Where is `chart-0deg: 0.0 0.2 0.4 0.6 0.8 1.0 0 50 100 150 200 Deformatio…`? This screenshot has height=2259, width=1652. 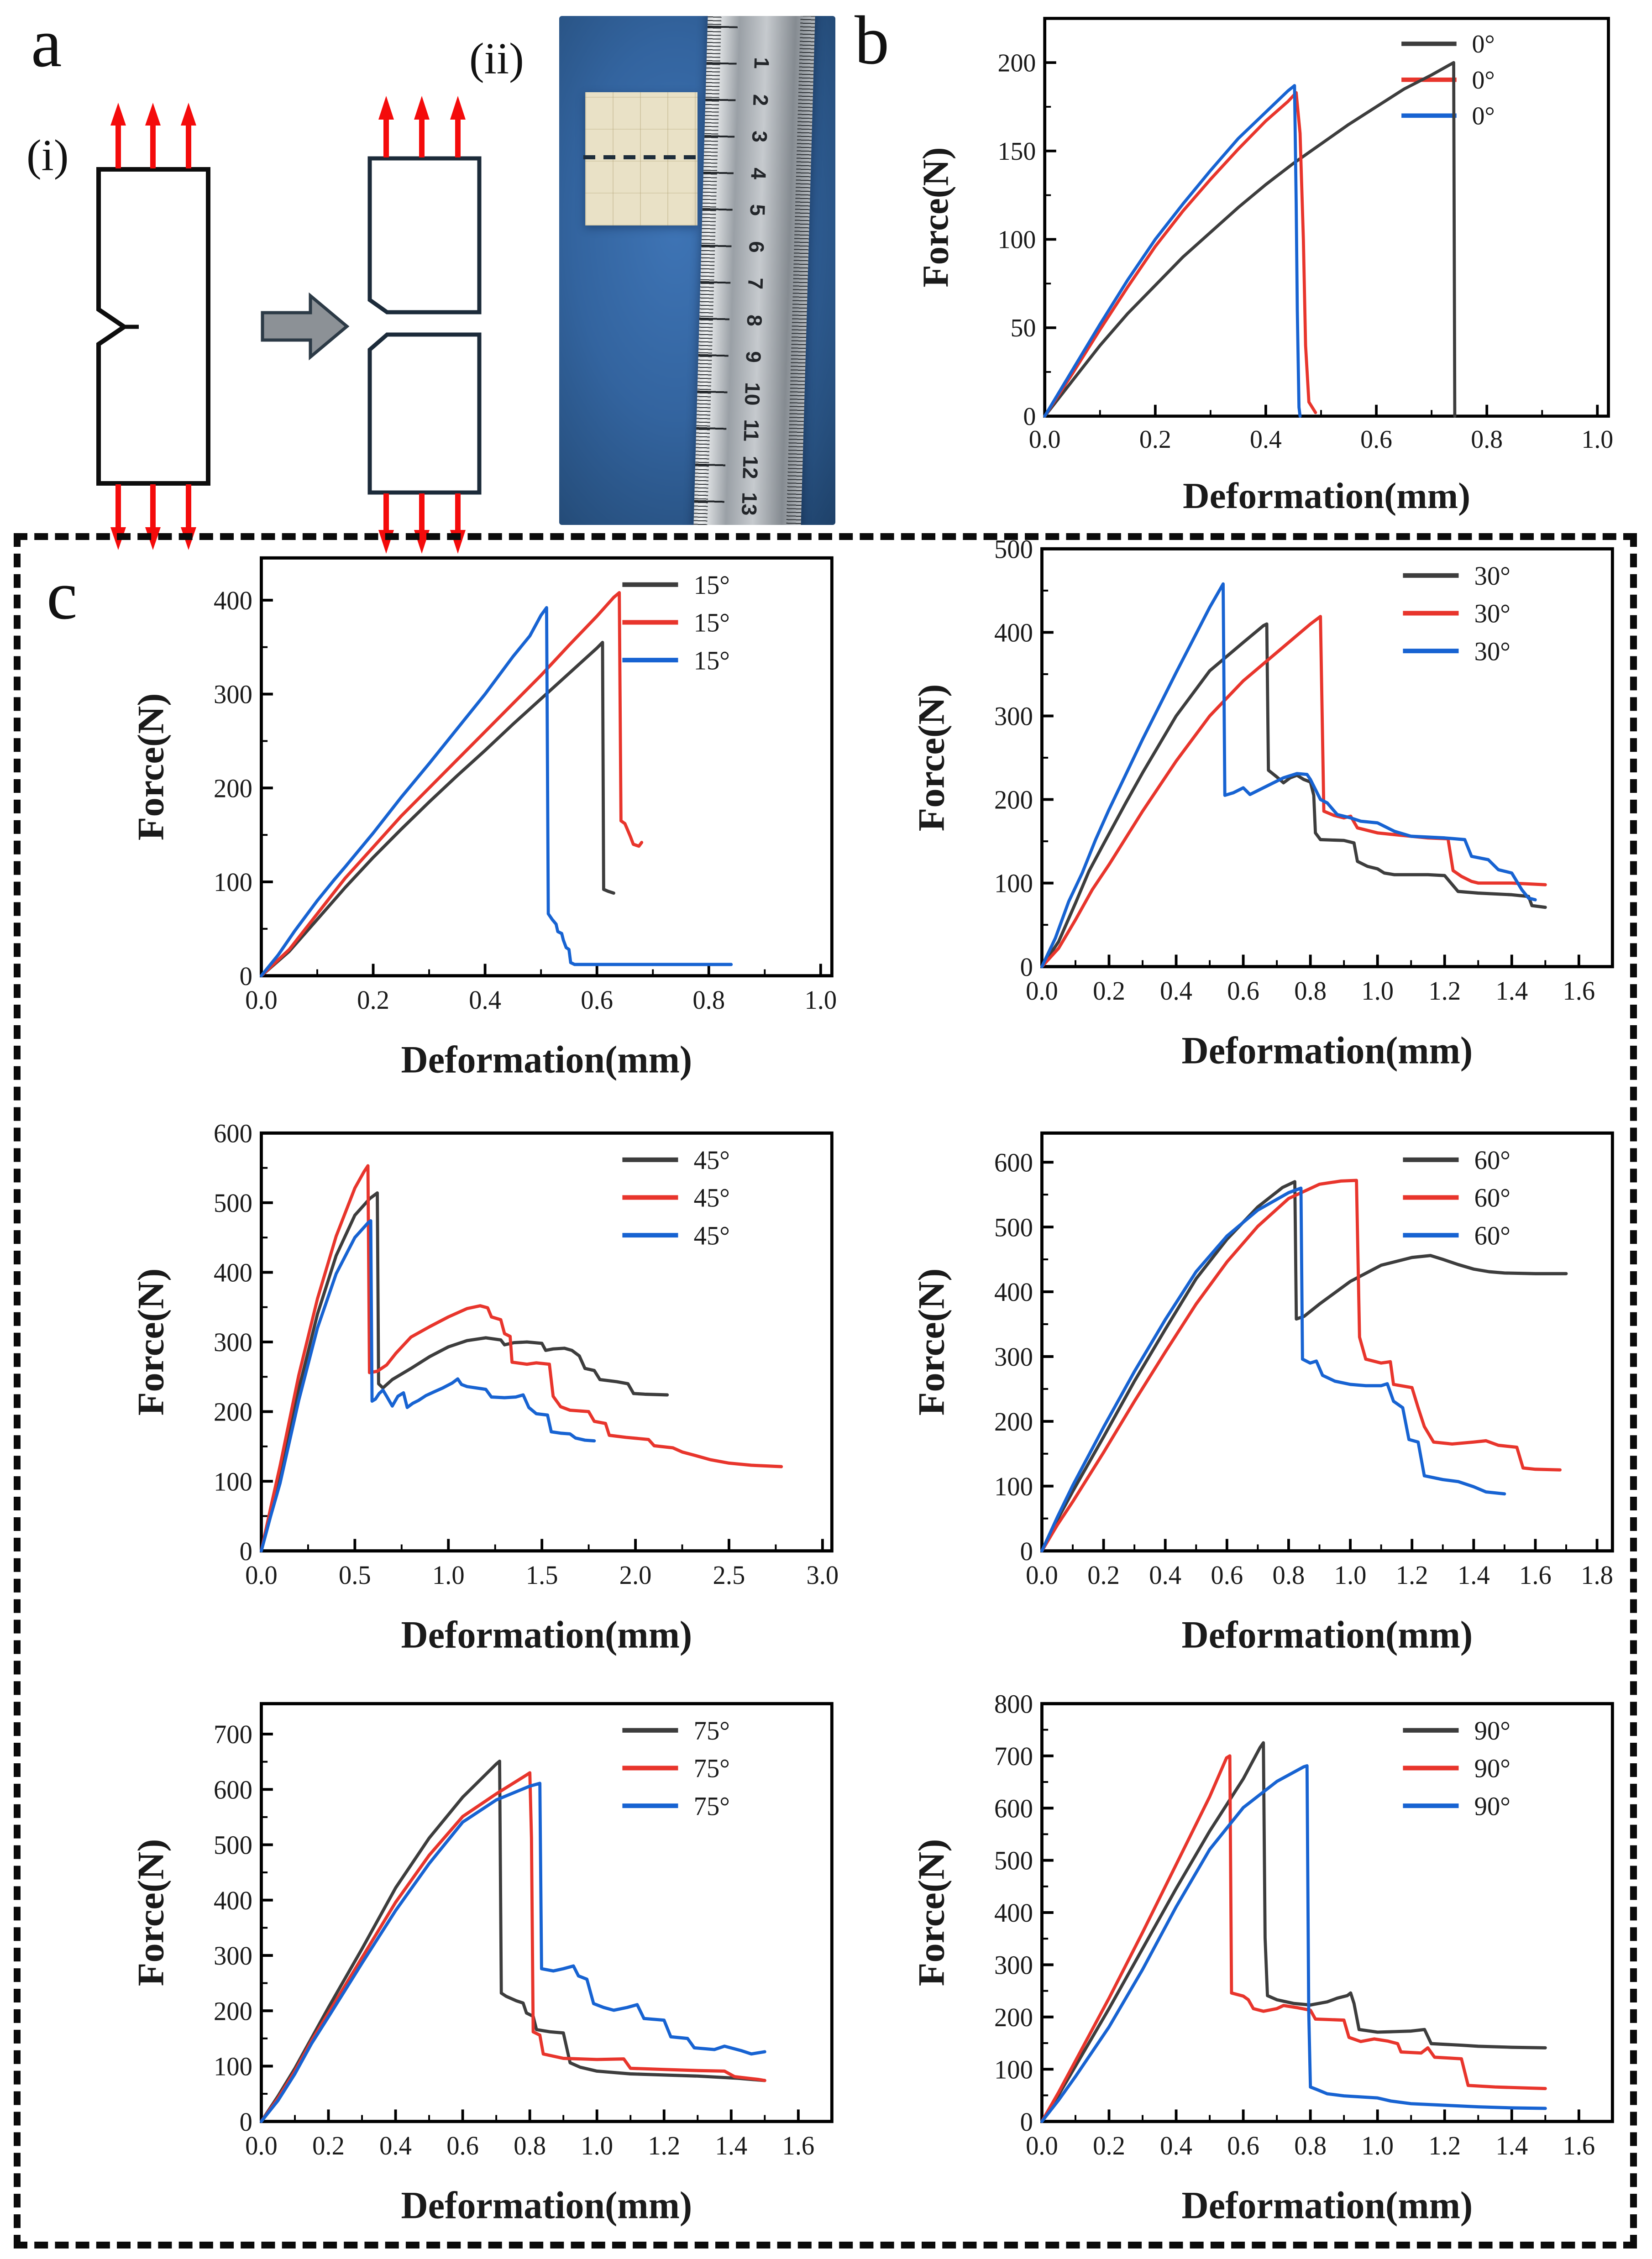 chart-0deg: 0.0 0.2 0.4 0.6 0.8 1.0 0 50 100 150 200 Deformatio… is located at coordinates (1278, 271).